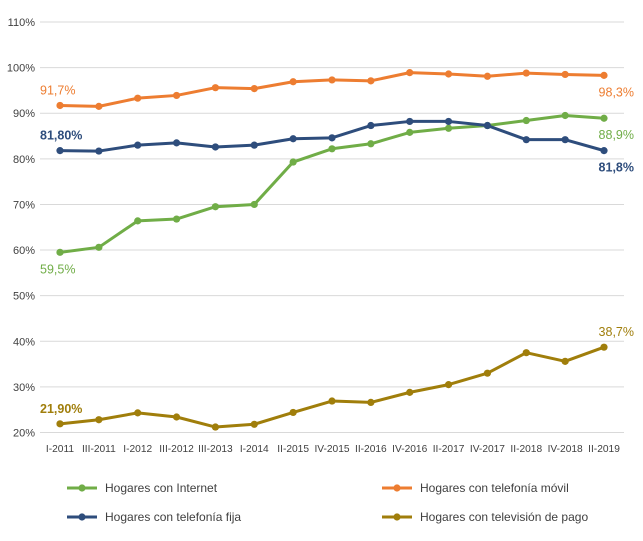 This screenshot has height=541, width=643. I want to click on legend-item-hogares-con-television-de-pago: Hogares con televisión de pago, so click(484, 517).